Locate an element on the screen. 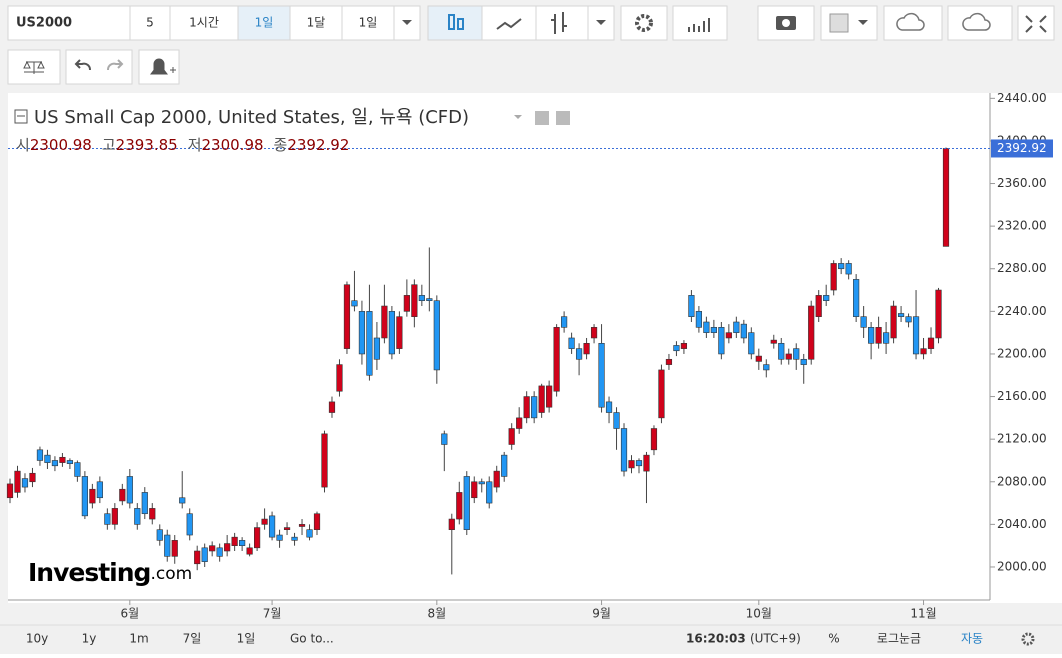  settings-btn is located at coordinates (644, 23).